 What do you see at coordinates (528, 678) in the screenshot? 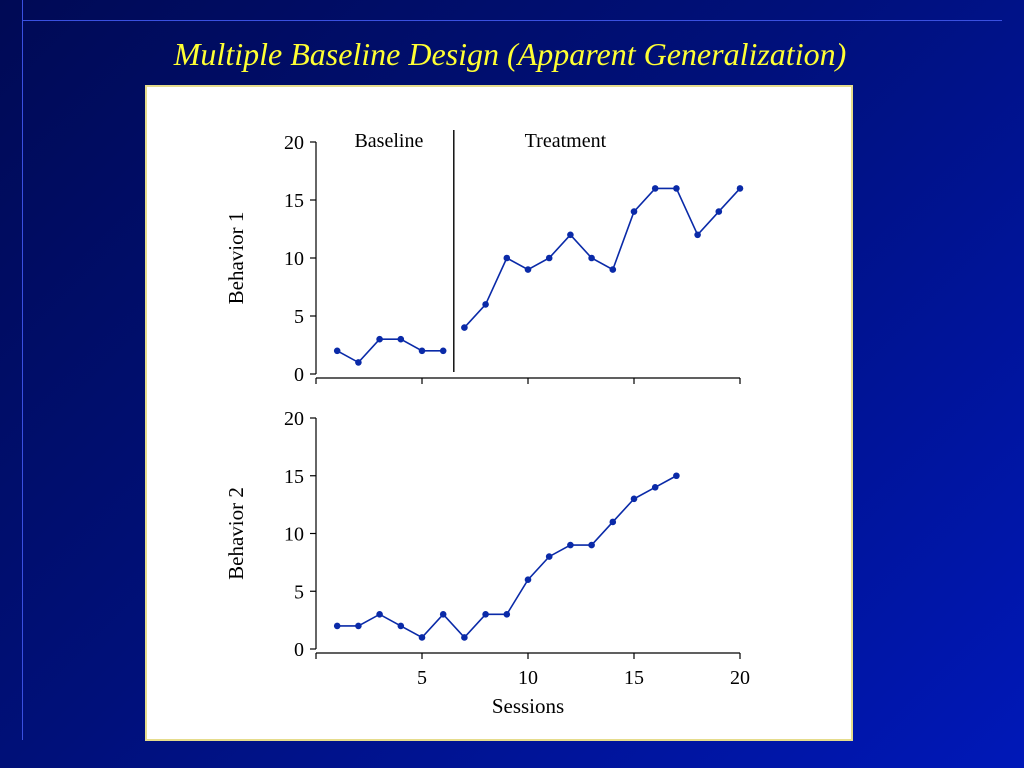
I see `chart2-x-tick-label: 10` at bounding box center [528, 678].